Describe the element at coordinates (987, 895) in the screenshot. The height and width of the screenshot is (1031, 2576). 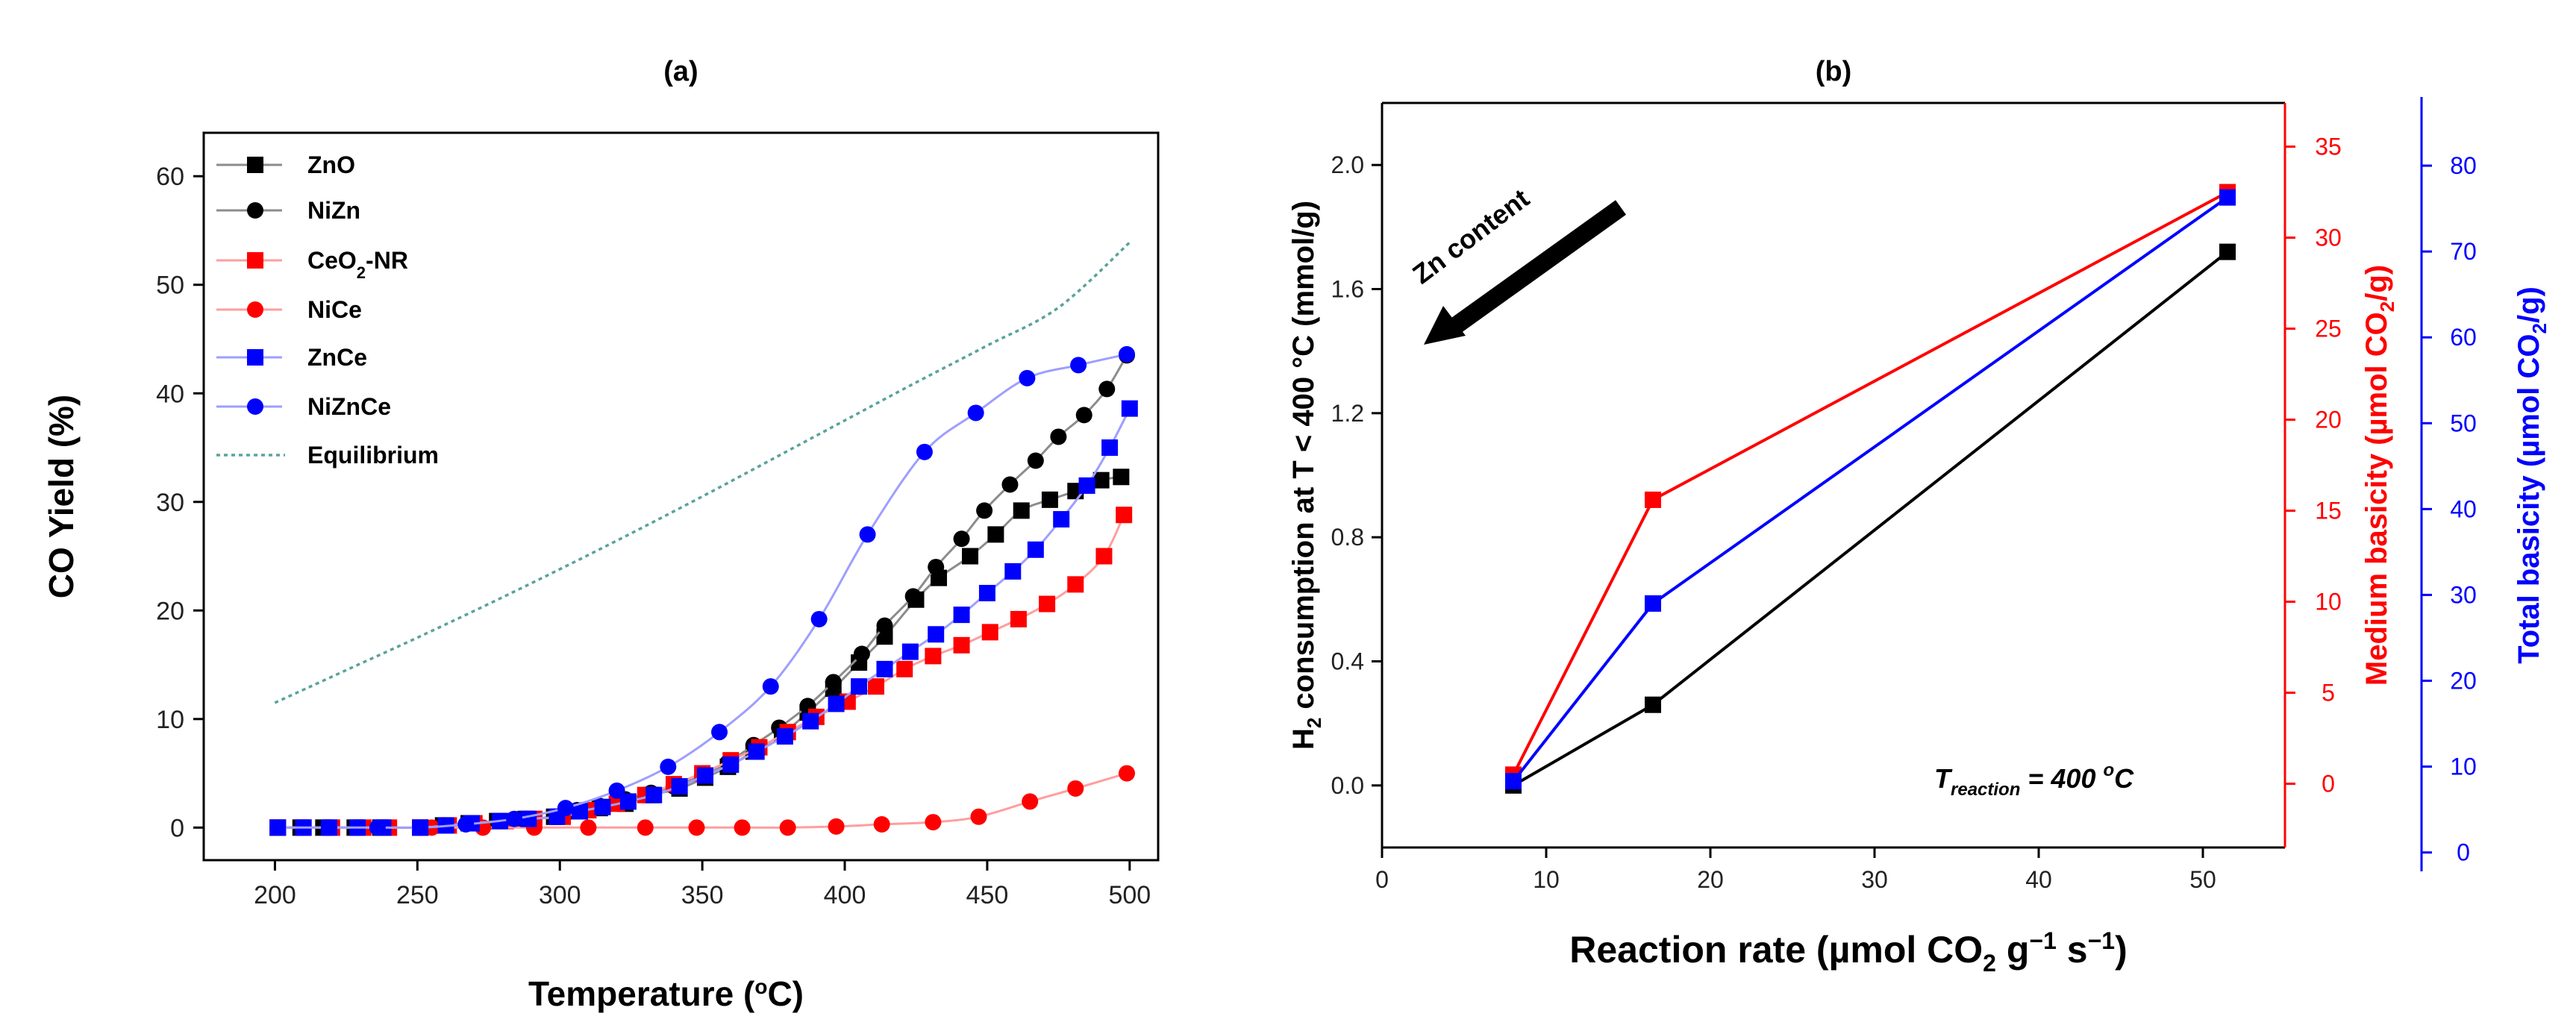
I see `x-tick-label-450: 450` at that location.